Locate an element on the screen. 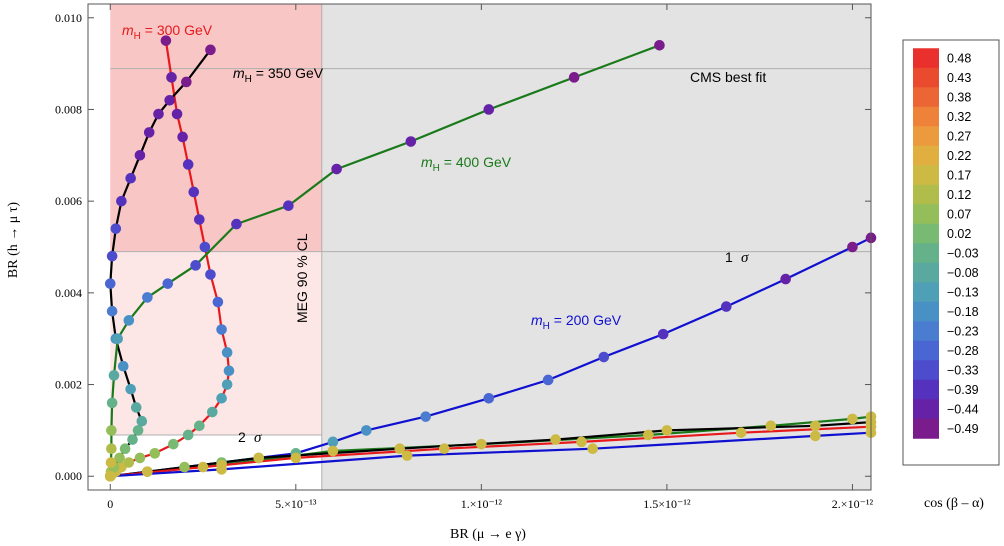  colorbar-label-18: −0.44 is located at coordinates (963, 410).